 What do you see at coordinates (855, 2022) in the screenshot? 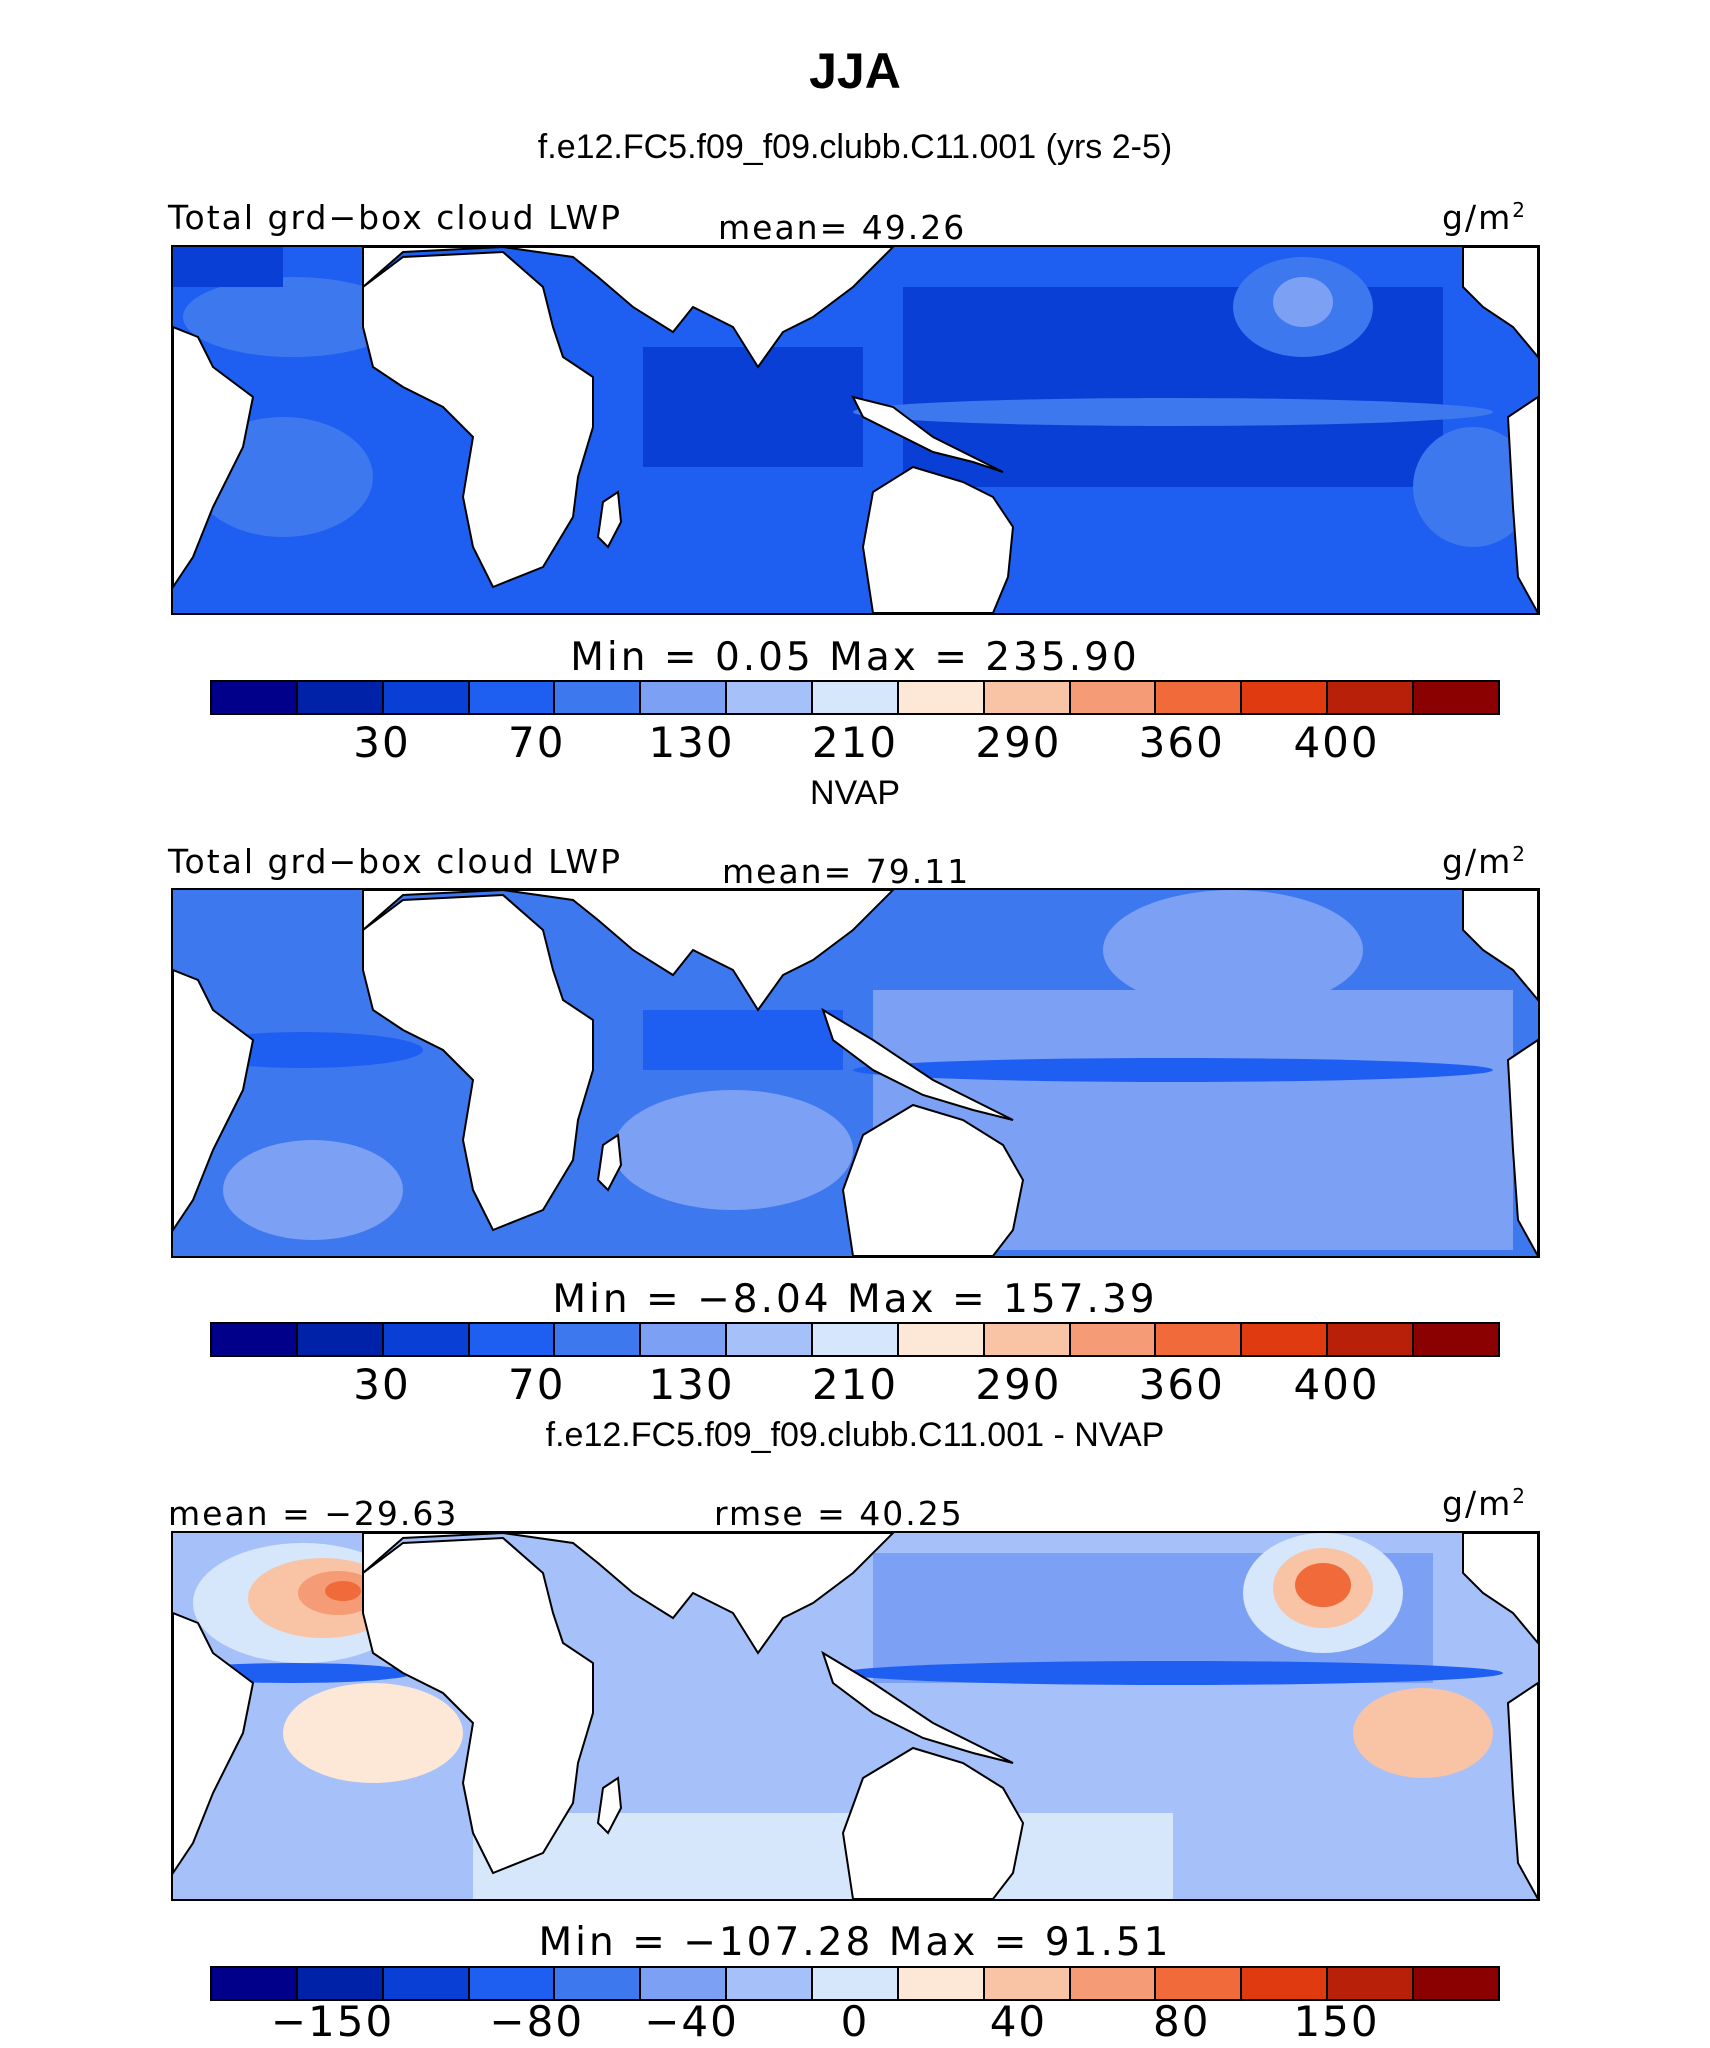
I see `panel-3-colorbar-ticks: −150 −80 −40 0 40 80 150` at bounding box center [855, 2022].